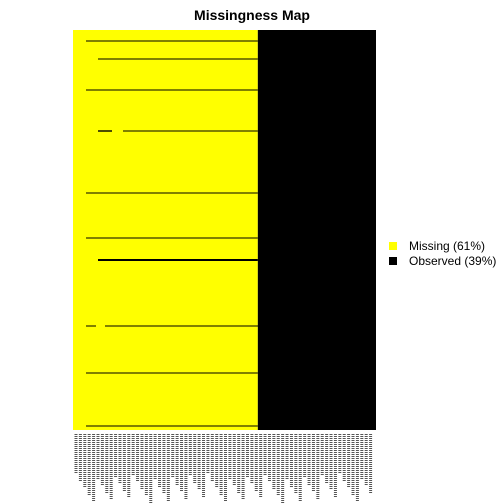 This screenshot has height=504, width=504. What do you see at coordinates (252, 15) in the screenshot?
I see `chart-title: Missingness Map` at bounding box center [252, 15].